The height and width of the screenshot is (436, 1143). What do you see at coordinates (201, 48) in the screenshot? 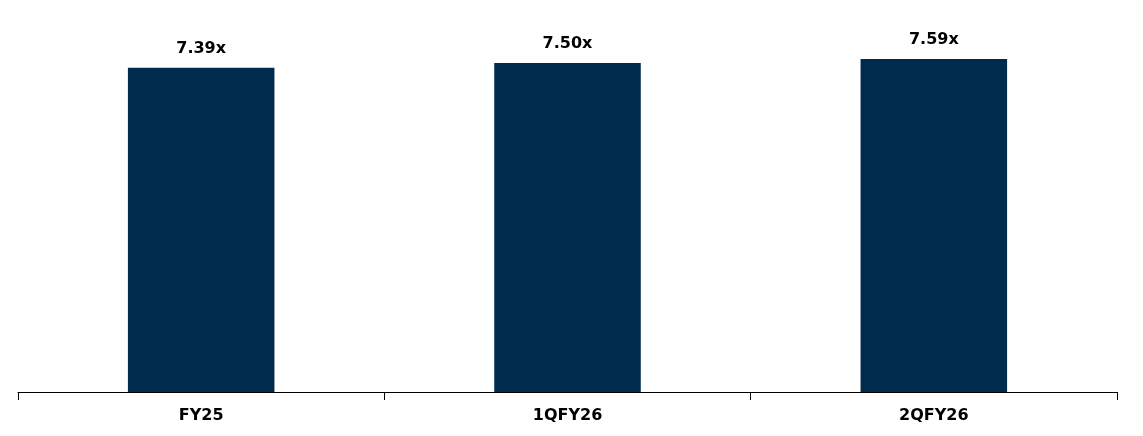
I see `data-label: 7.39x` at bounding box center [201, 48].